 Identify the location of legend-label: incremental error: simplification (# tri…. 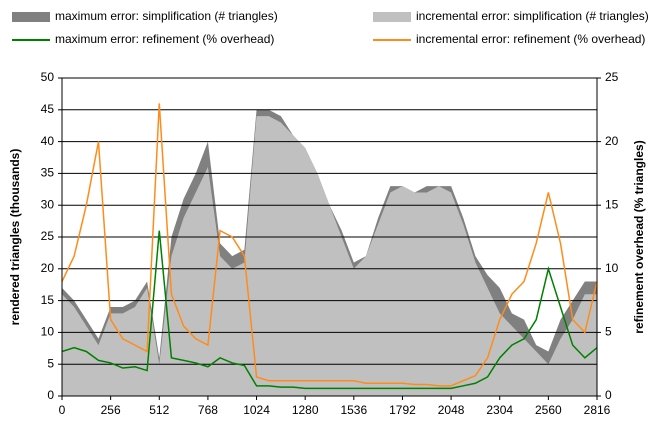
(532, 16).